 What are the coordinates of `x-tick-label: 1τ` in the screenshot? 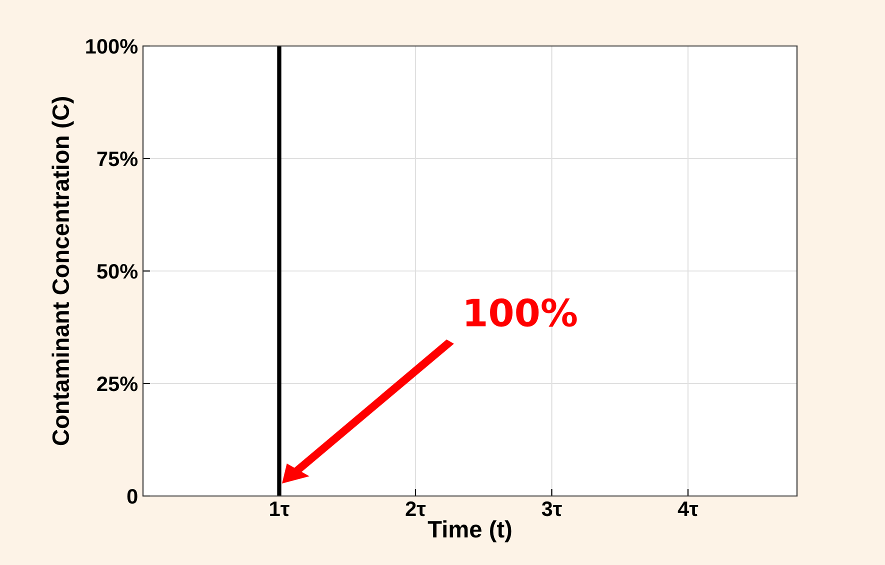 It's located at (280, 509).